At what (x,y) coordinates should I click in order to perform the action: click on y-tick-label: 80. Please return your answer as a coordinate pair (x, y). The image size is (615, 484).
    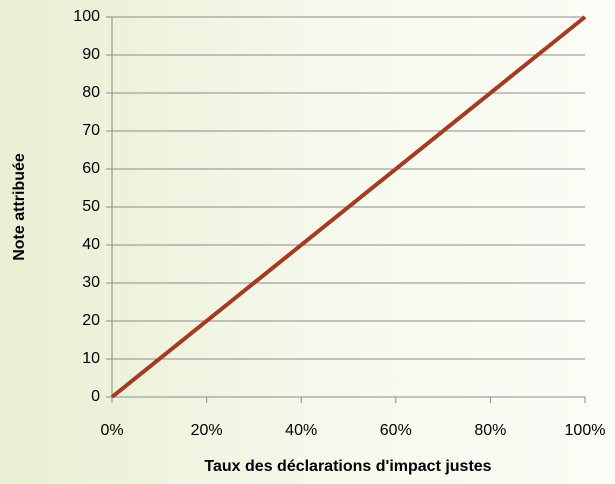
    Looking at the image, I should click on (91, 92).